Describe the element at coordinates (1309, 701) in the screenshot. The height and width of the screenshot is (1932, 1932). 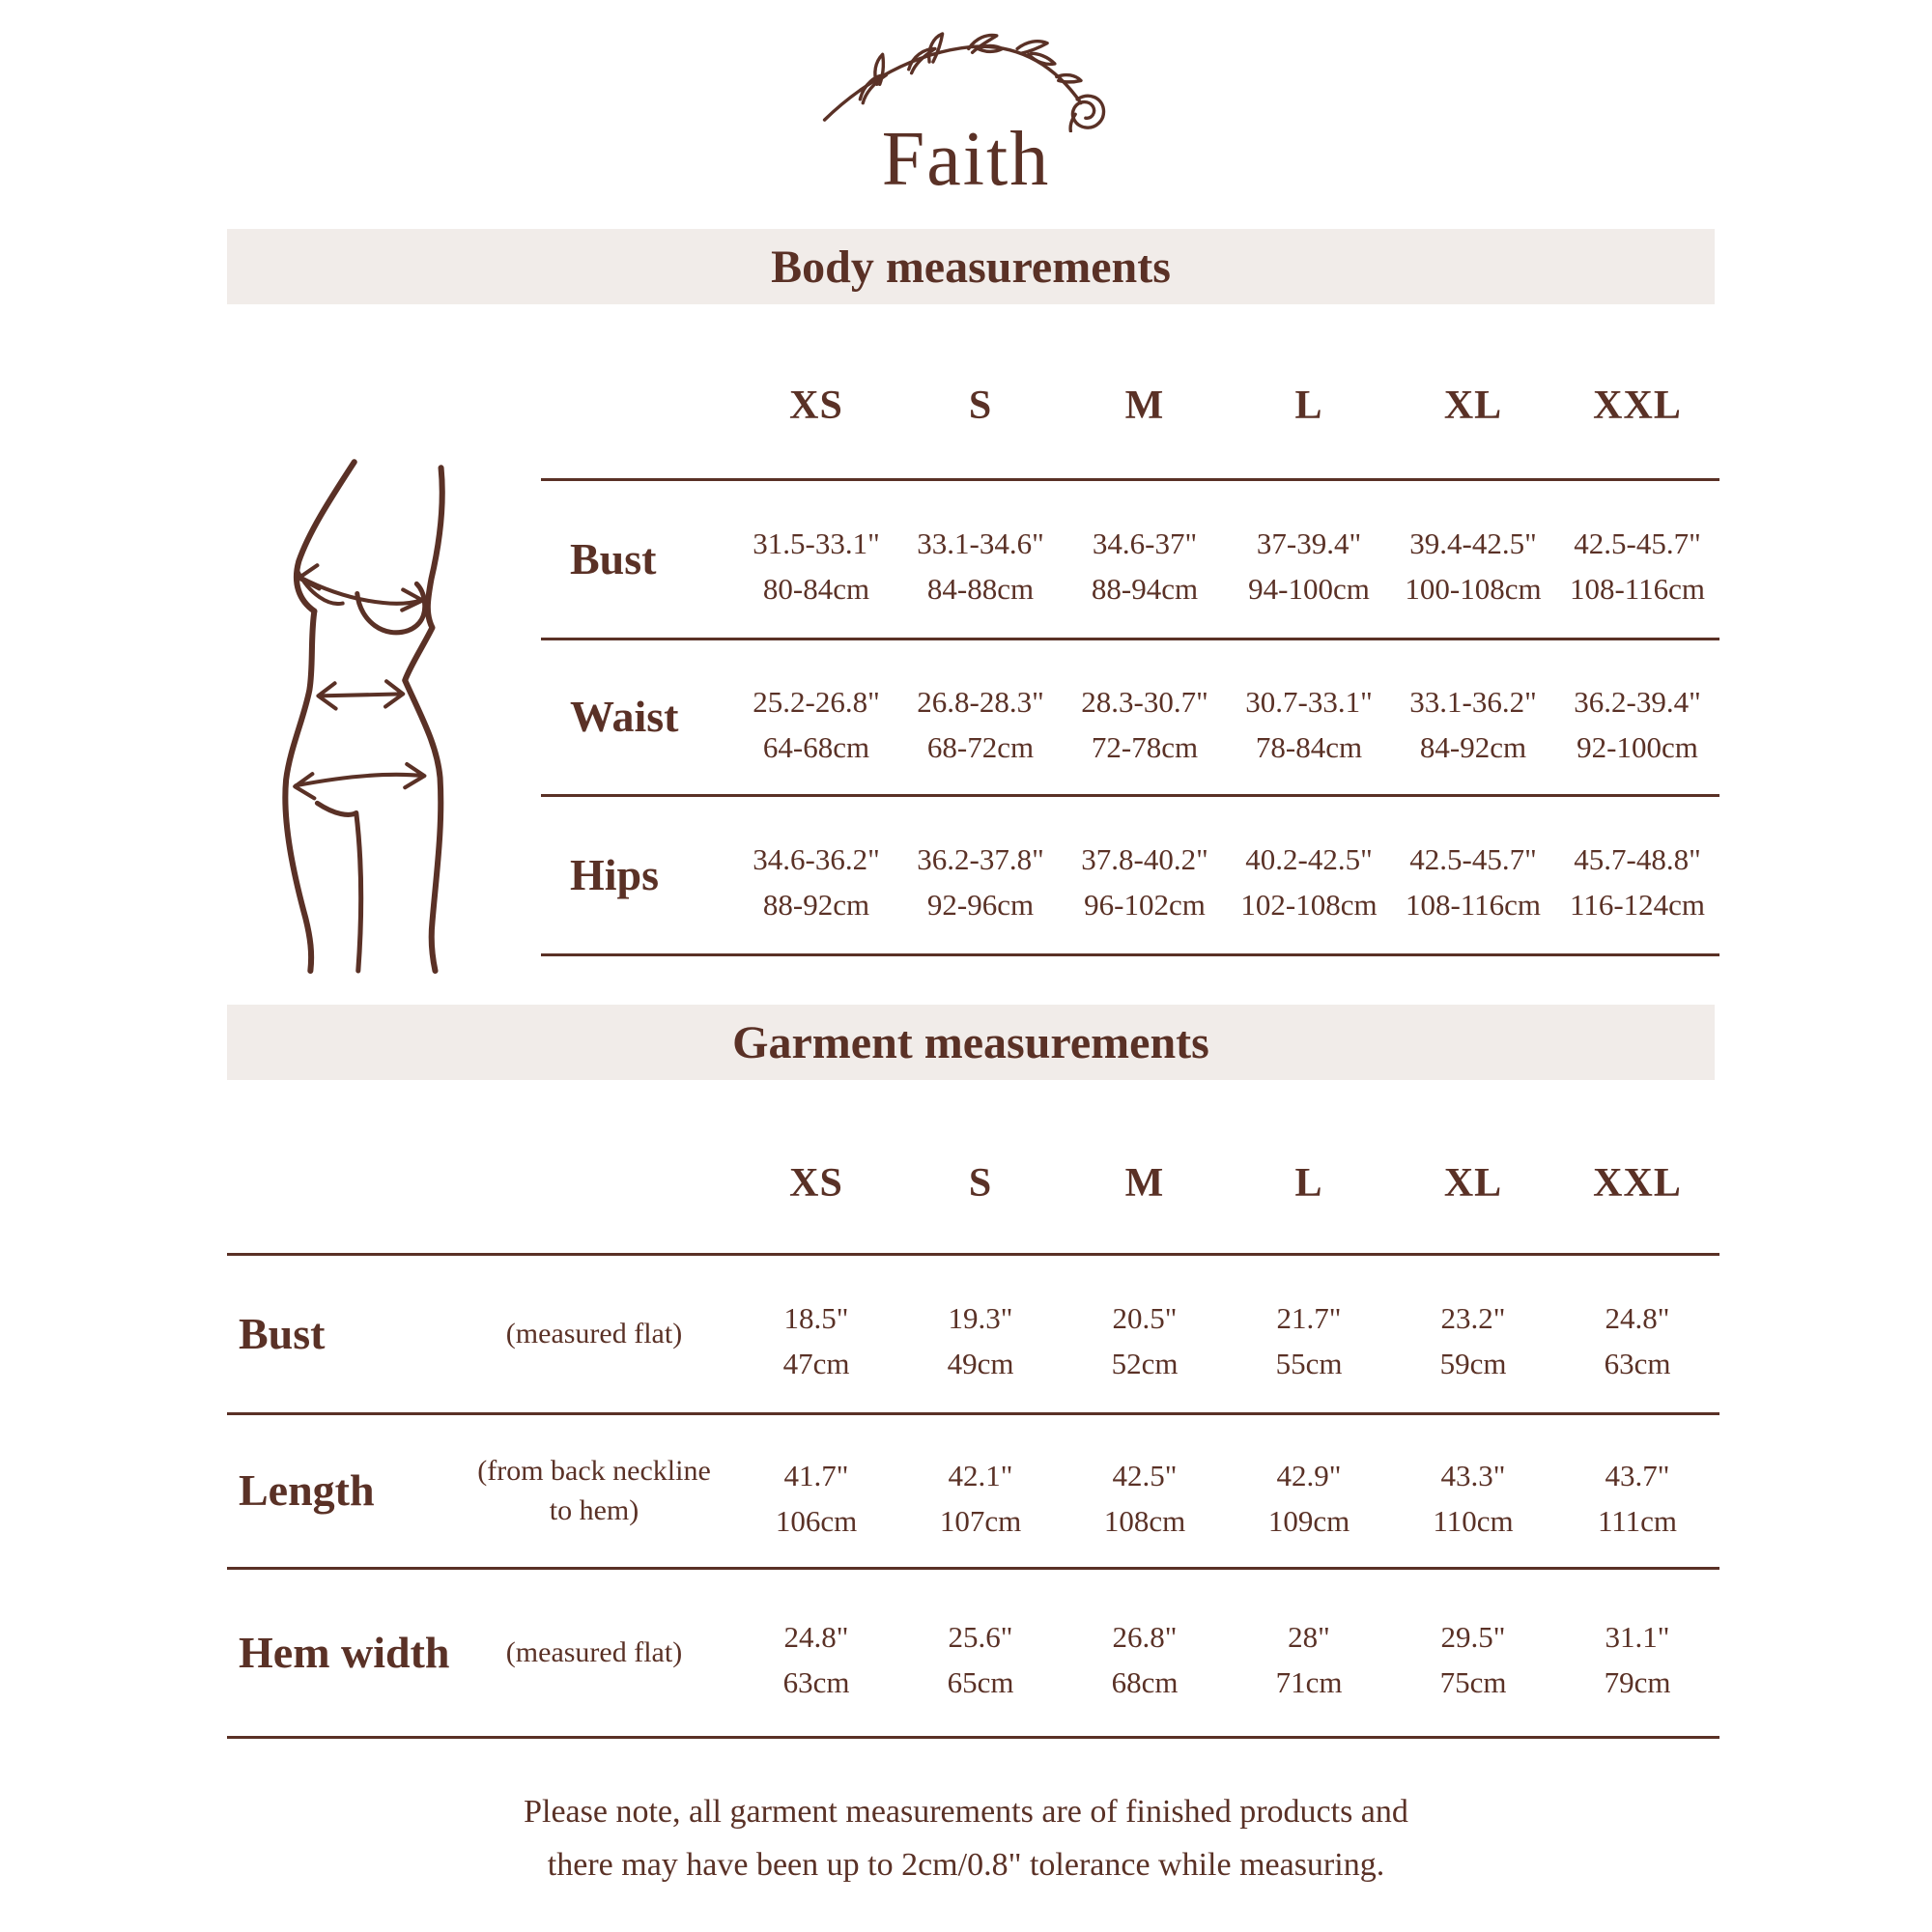
I see `value-inches: 30.7-33.1"` at that location.